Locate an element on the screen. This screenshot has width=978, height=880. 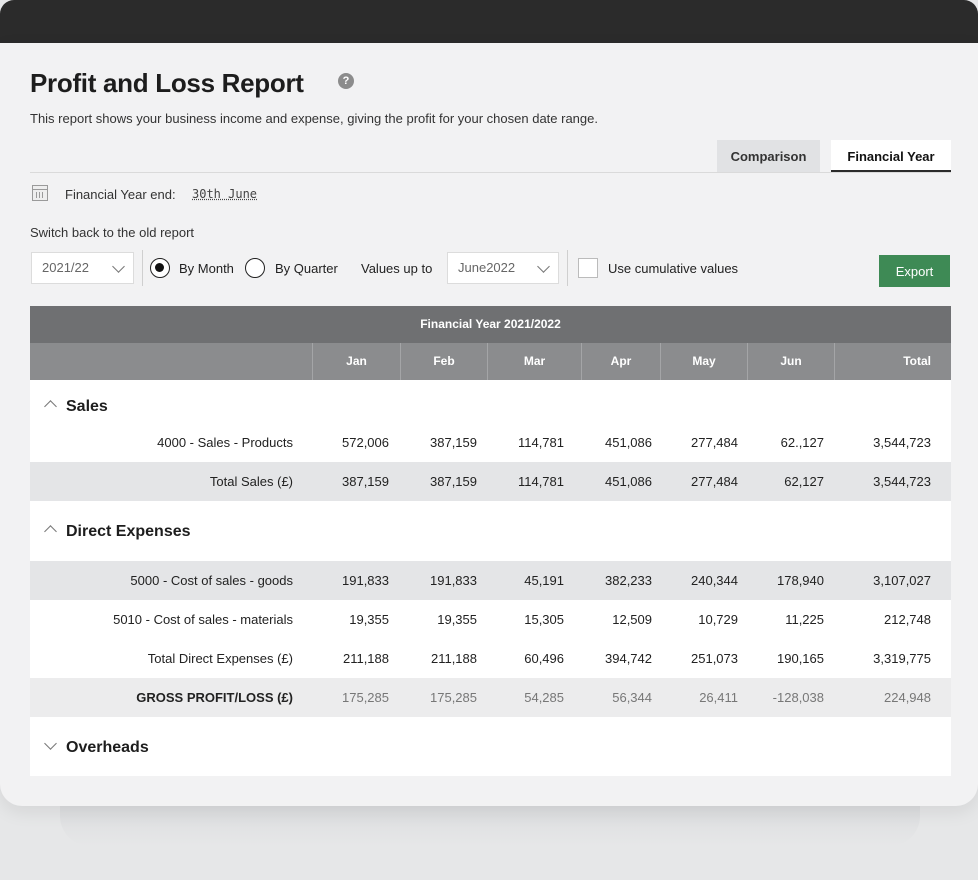
section-direct-expenses: Direct Expenses is located at coordinates (490, 532).